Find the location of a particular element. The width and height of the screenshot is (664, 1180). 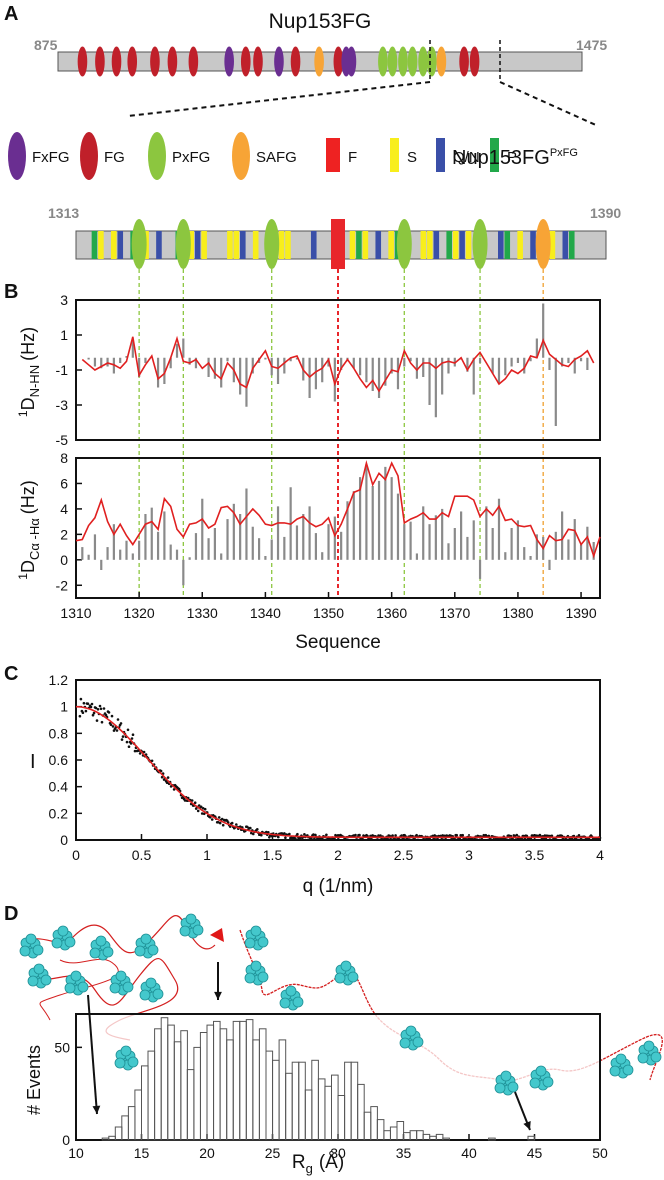

rdc-nhn-ytick-label-1: 1 is located at coordinates (64, 335).